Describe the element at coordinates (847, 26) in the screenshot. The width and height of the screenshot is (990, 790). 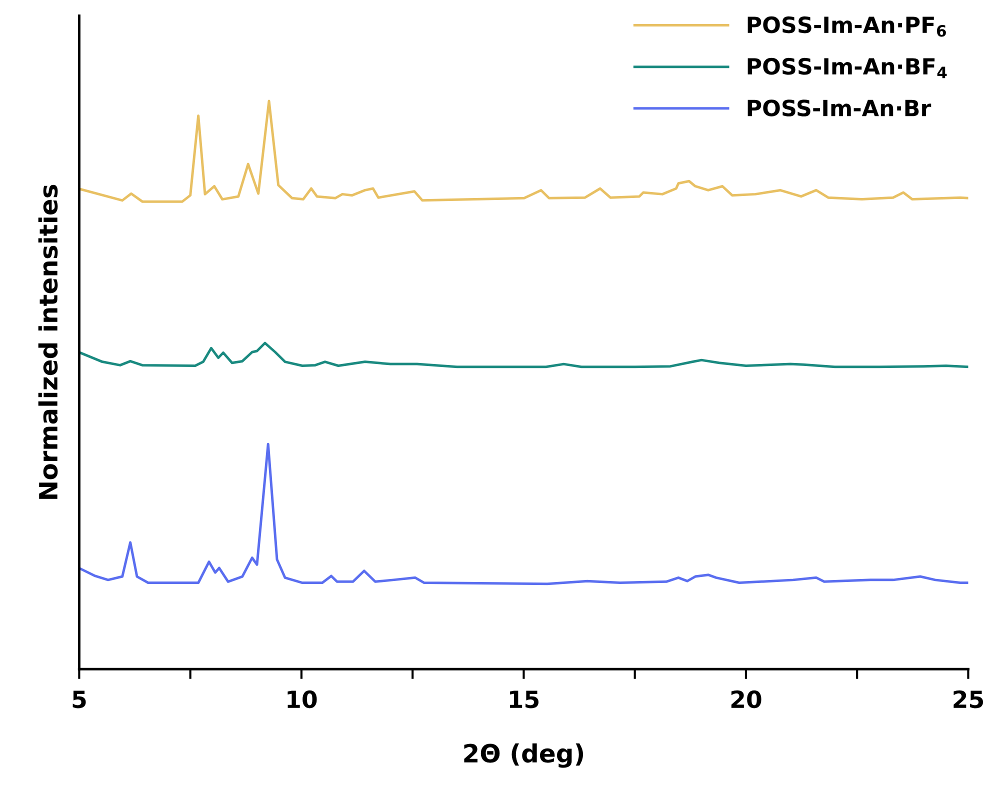
I see `legend-label: POSS-Im-An·PF$_{6}$` at that location.